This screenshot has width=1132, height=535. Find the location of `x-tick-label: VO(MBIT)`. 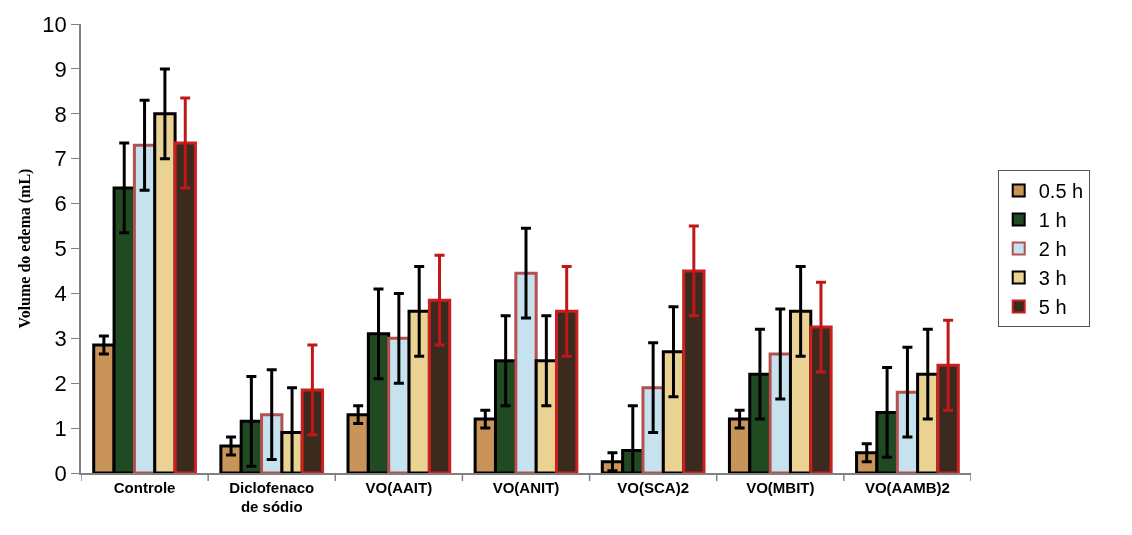

x-tick-label: VO(MBIT) is located at coordinates (780, 487).